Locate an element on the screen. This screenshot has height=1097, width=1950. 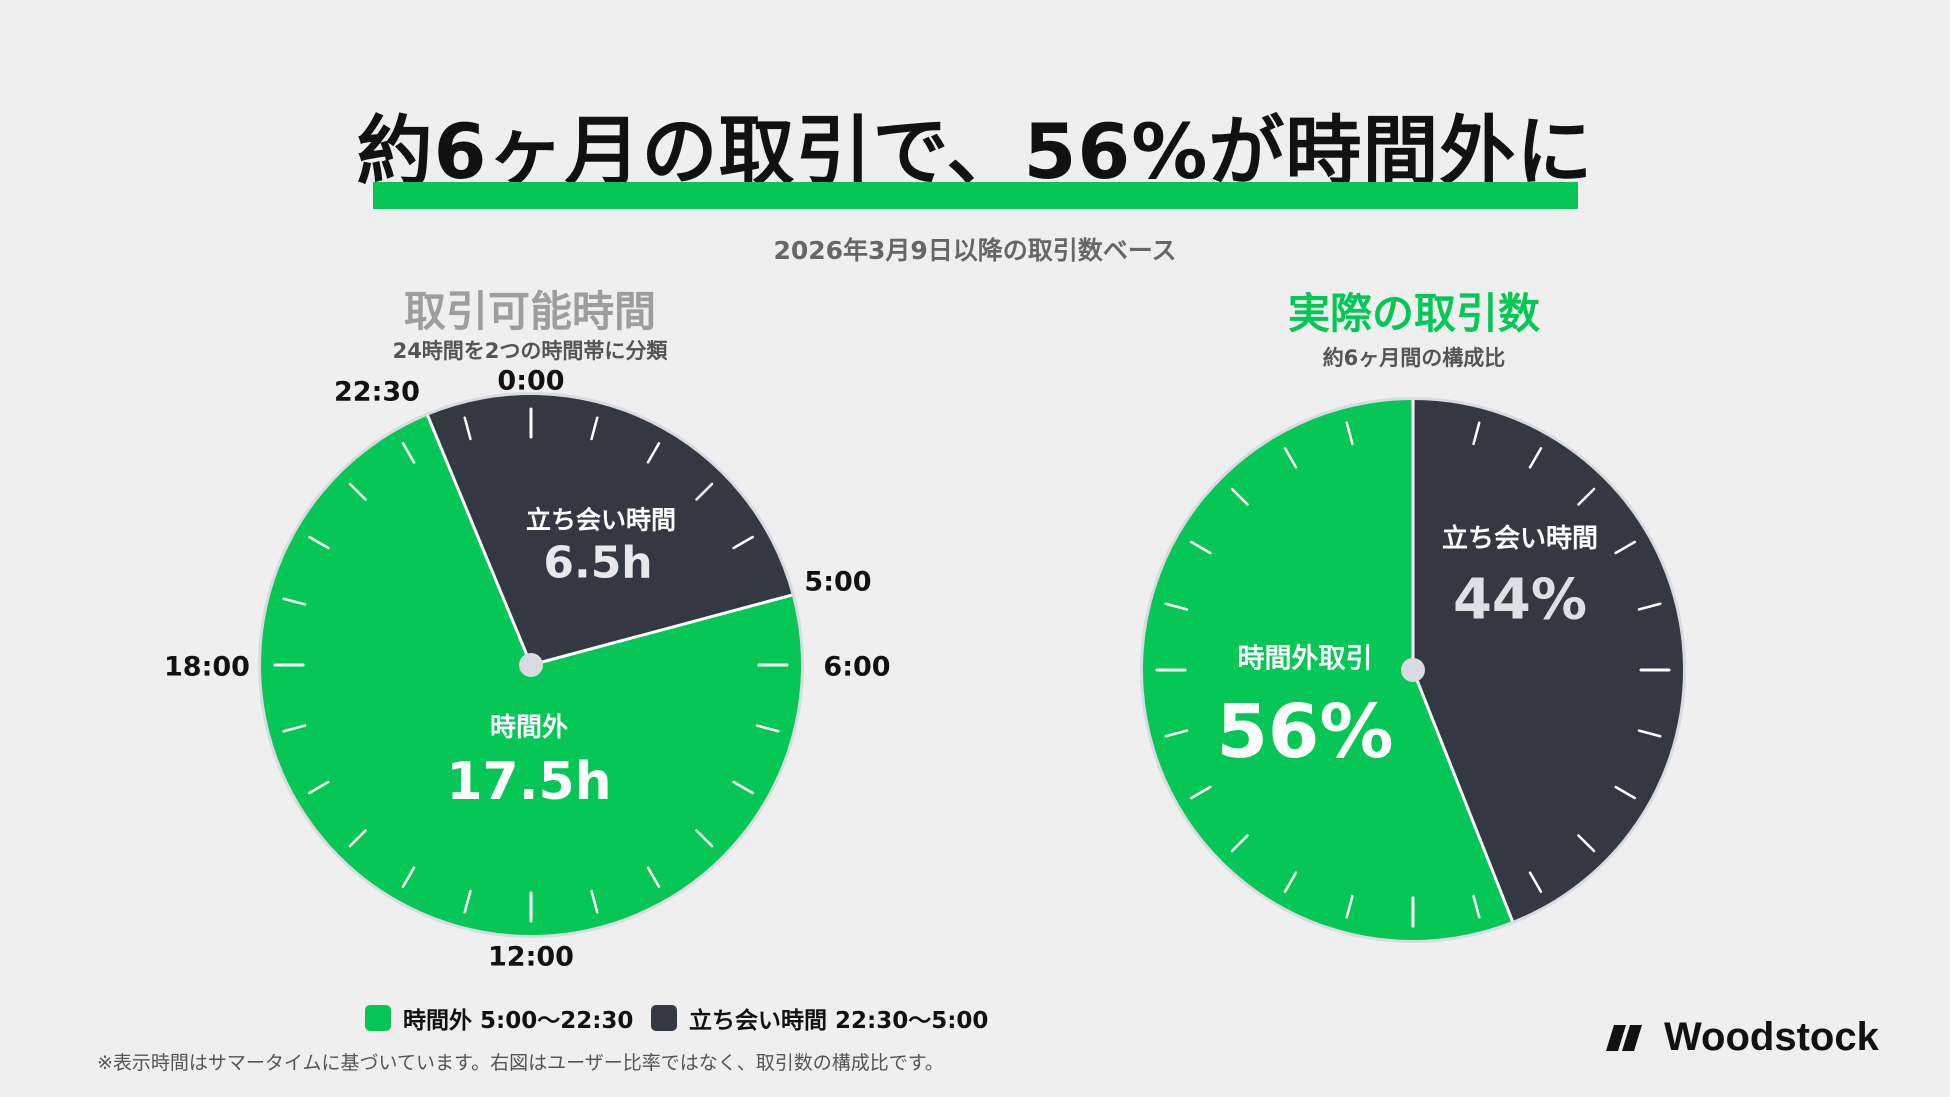
right-chart-title: 実際の取引数 is located at coordinates (1413, 313).